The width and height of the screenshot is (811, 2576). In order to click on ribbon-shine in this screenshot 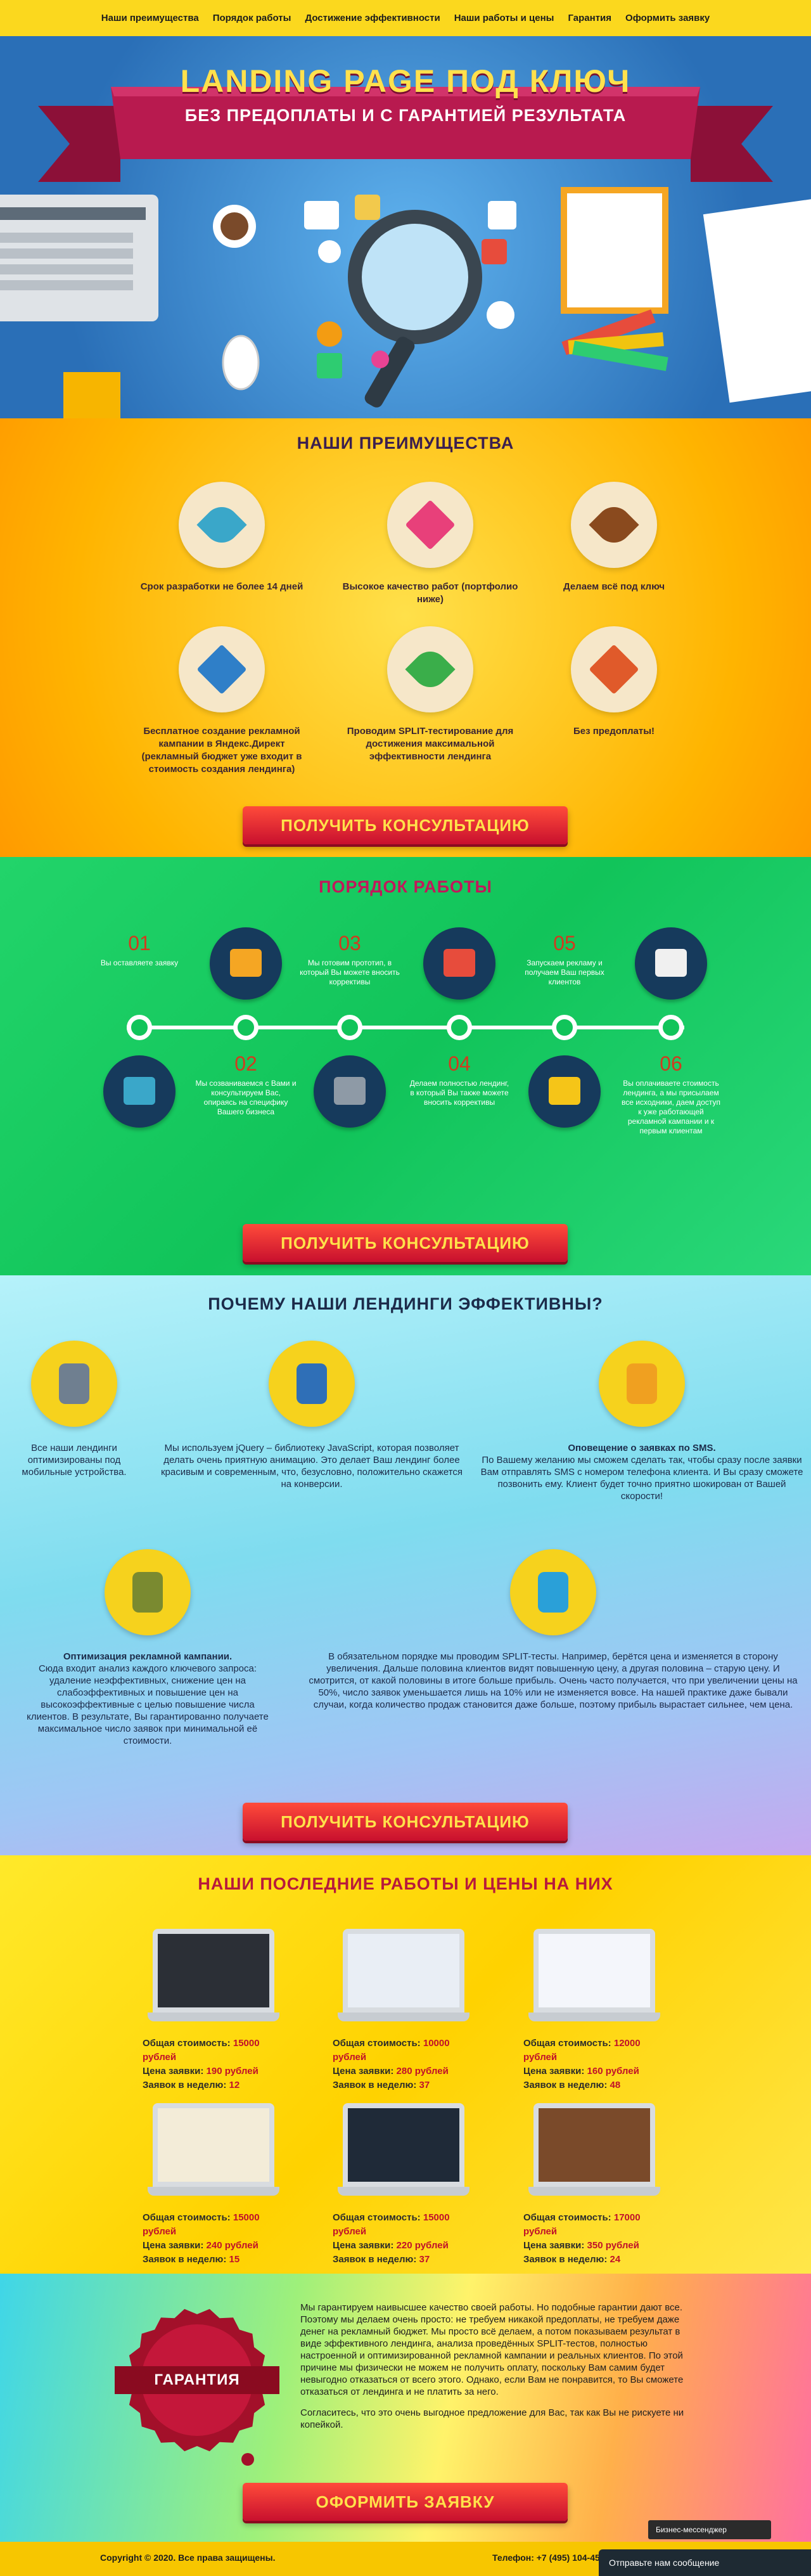, I will do `click(405, 91)`.